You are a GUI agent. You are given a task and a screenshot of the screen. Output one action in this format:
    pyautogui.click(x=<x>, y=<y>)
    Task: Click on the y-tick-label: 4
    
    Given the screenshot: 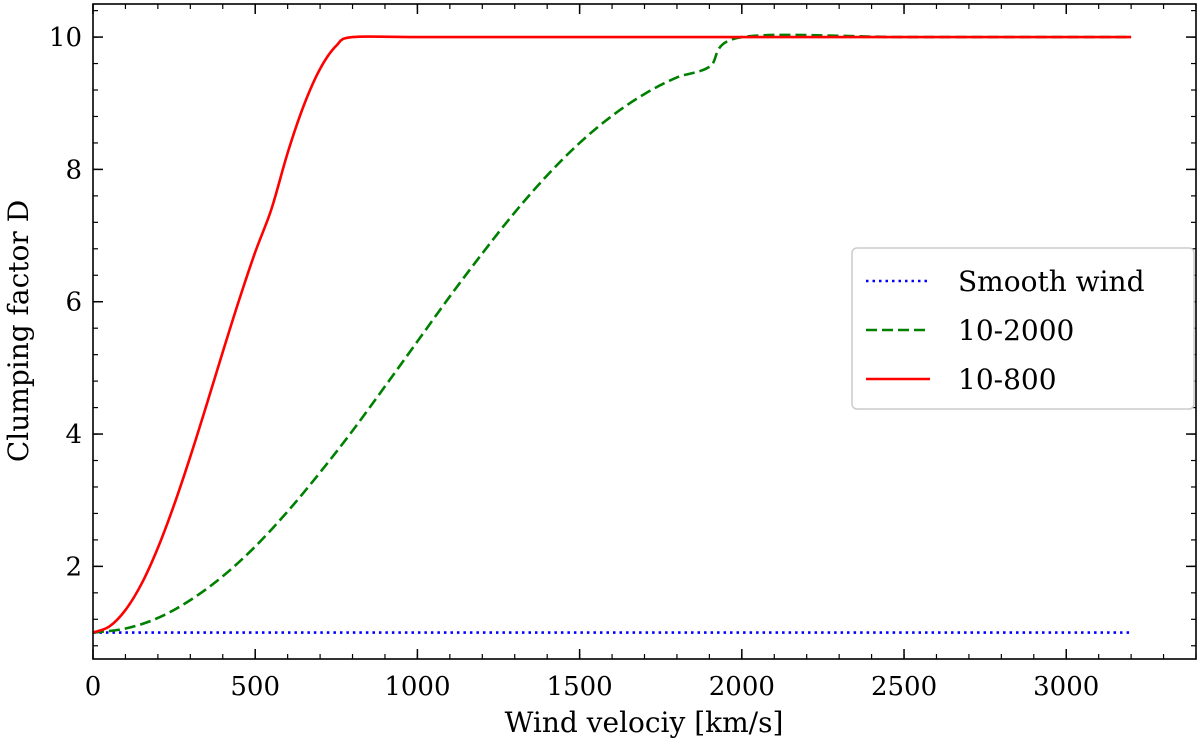 What is the action you would take?
    pyautogui.click(x=73, y=435)
    